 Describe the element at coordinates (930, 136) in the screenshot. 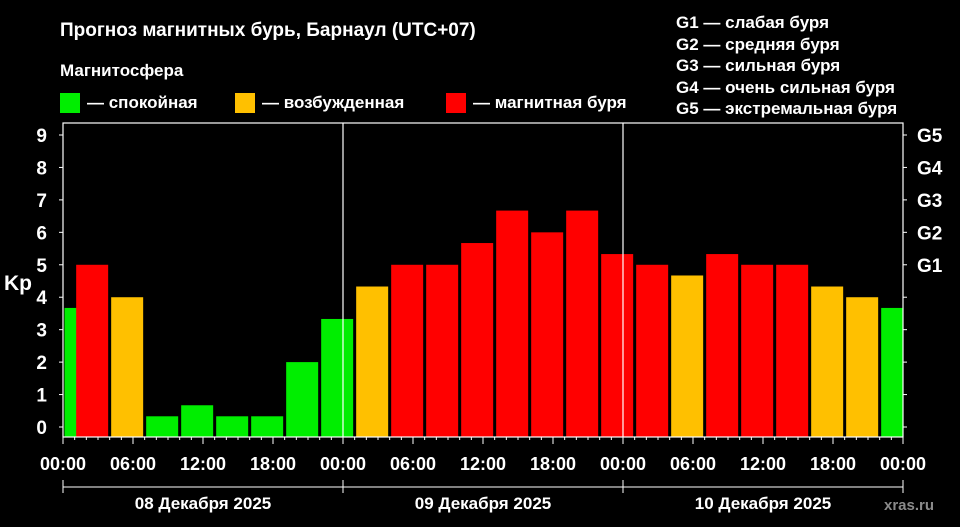

I see `g-level-label: G5` at that location.